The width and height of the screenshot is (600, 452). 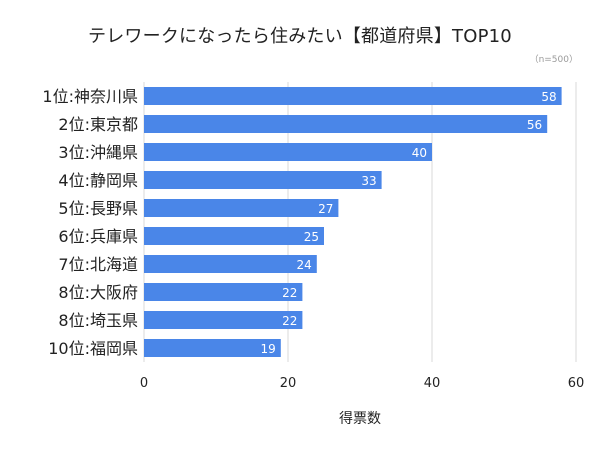 I want to click on category-label: 10位:福岡県, so click(x=93, y=348).